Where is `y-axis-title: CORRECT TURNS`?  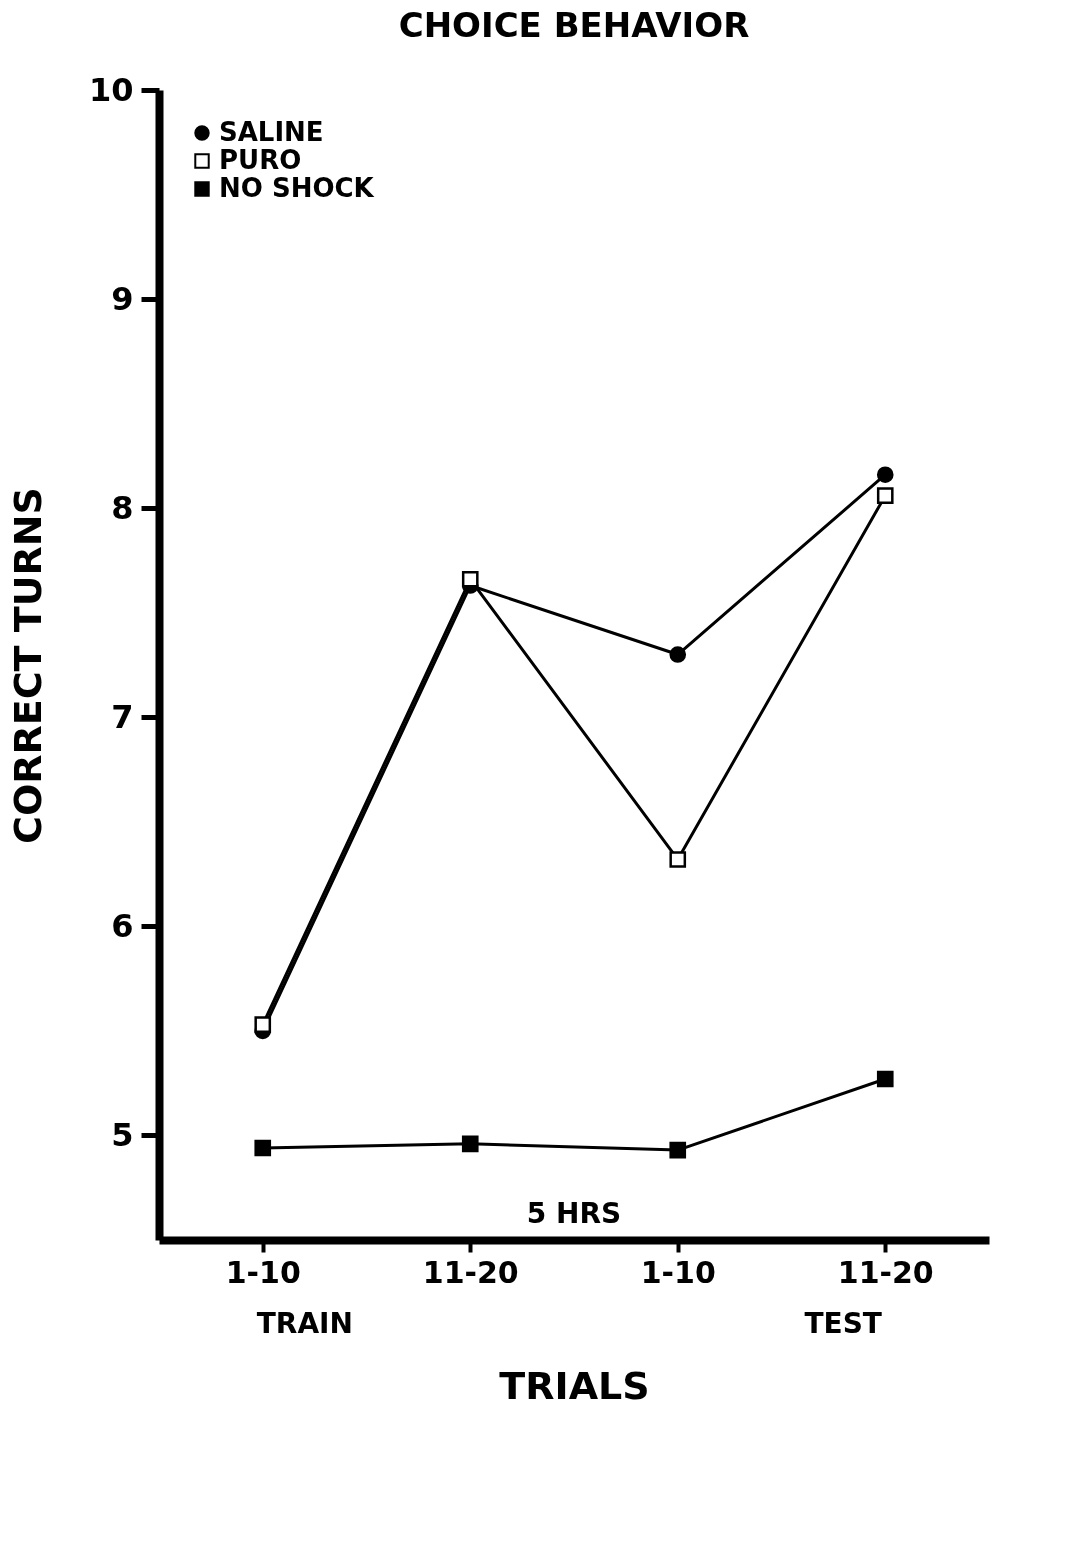
y-axis-title: CORRECT TURNS is located at coordinates (27, 665).